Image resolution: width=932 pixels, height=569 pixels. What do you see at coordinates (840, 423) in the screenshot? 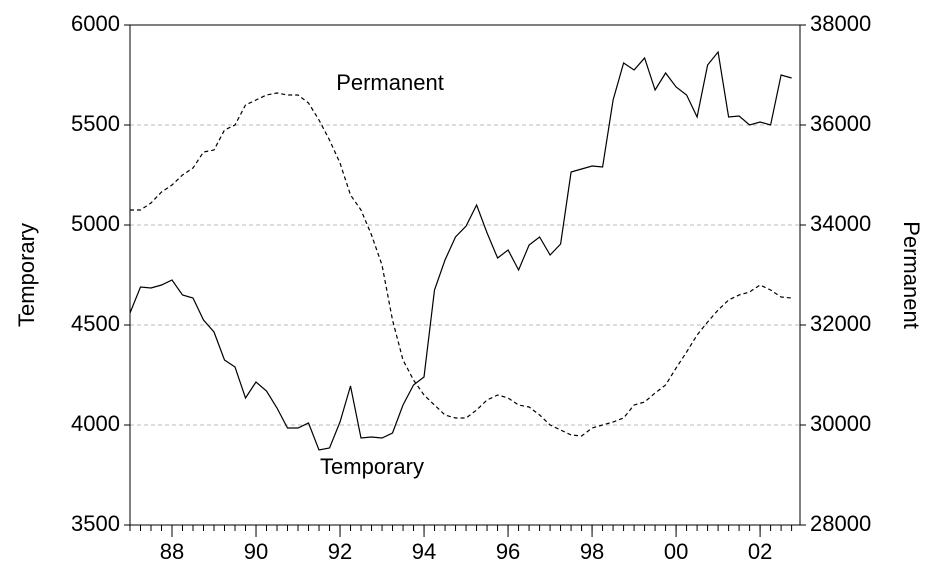
I see `y2-tick-label: 30000` at bounding box center [840, 423].